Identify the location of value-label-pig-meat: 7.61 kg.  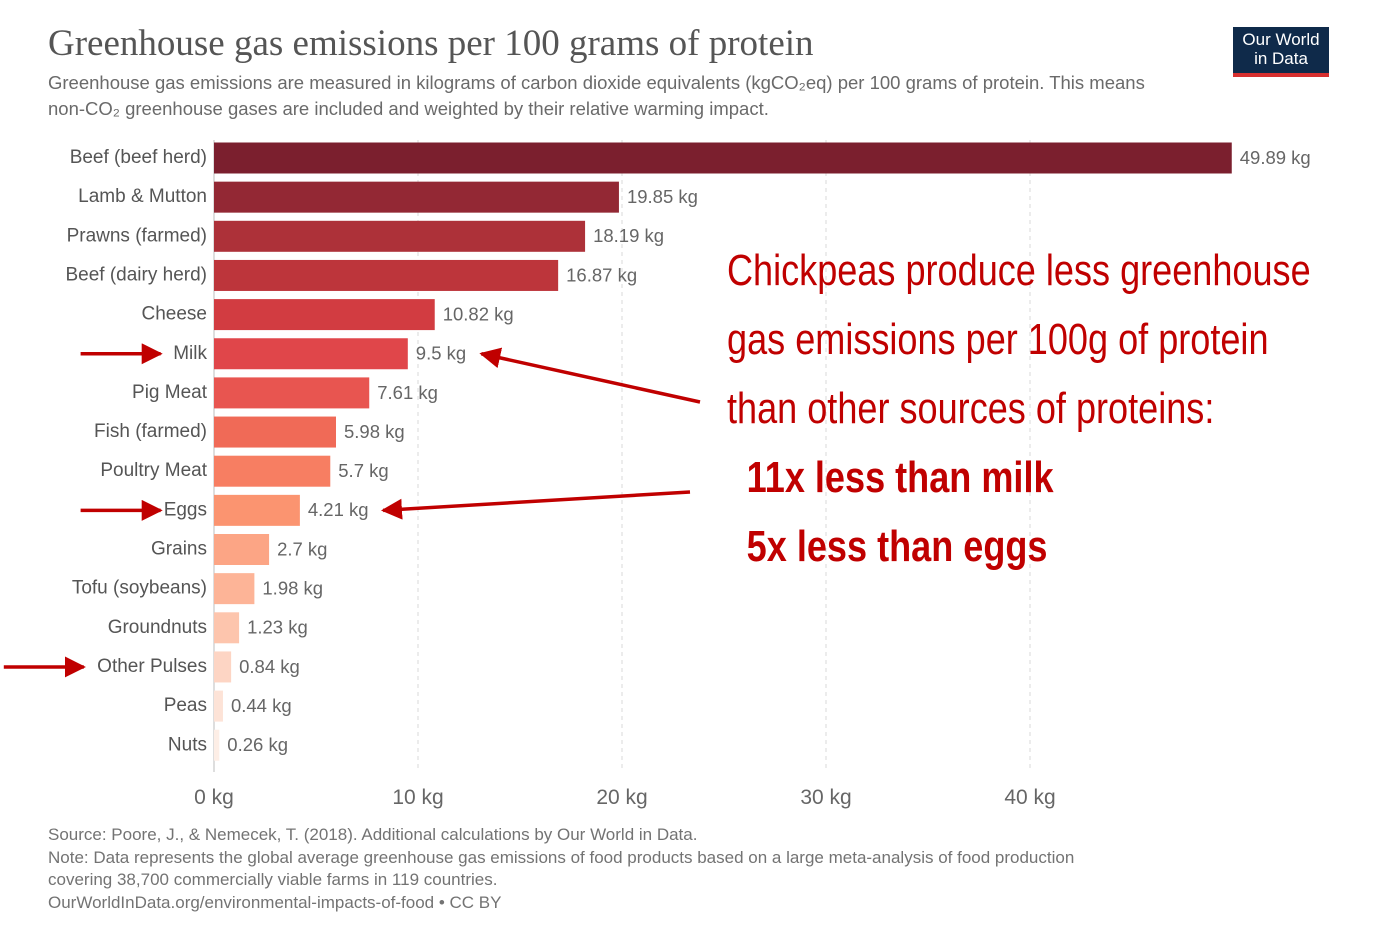
(407, 392).